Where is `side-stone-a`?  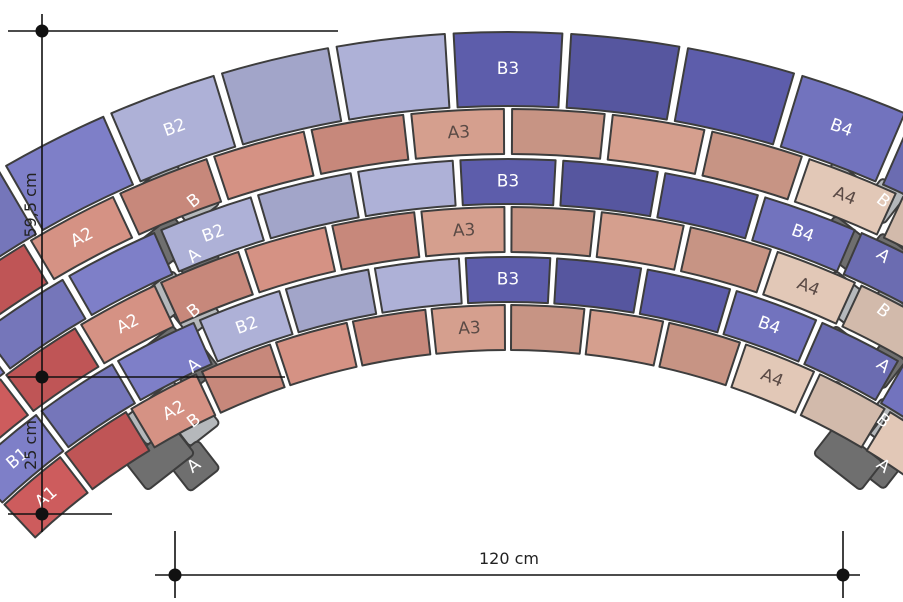 side-stone-a is located at coordinates (160, 458).